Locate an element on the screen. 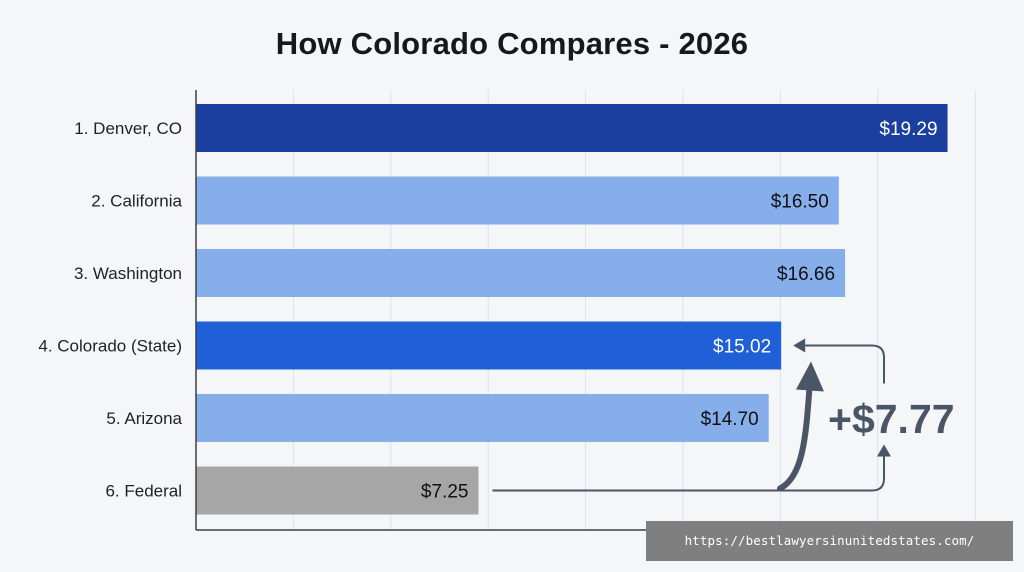 Image resolution: width=1024 pixels, height=572 pixels. bracket-upper is located at coordinates (845, 364).